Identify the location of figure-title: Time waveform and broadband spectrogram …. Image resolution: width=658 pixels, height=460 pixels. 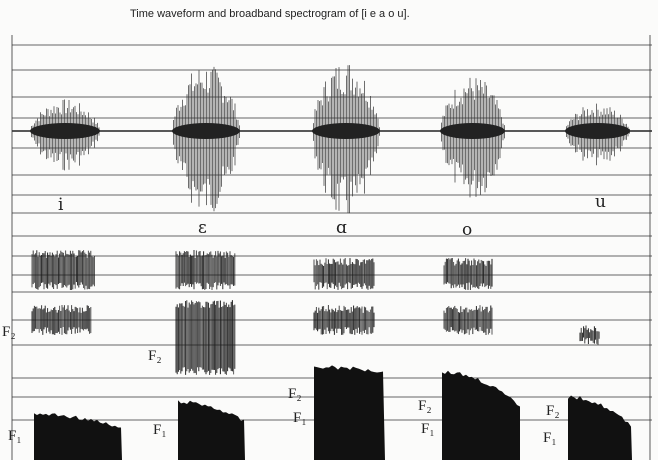
(270, 14).